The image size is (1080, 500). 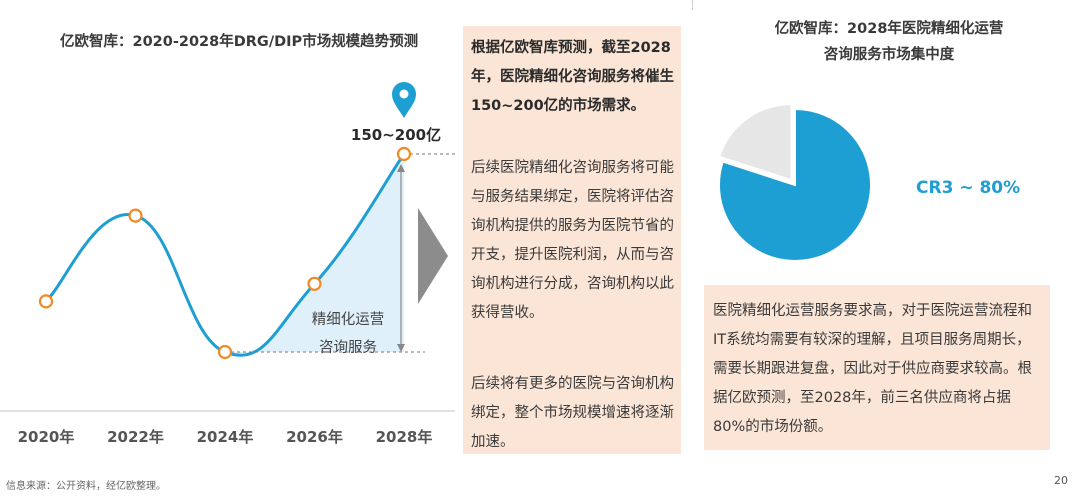 What do you see at coordinates (86, 486) in the screenshot?
I see `source-note: 信息来源：公开资料，经亿欧整理。` at bounding box center [86, 486].